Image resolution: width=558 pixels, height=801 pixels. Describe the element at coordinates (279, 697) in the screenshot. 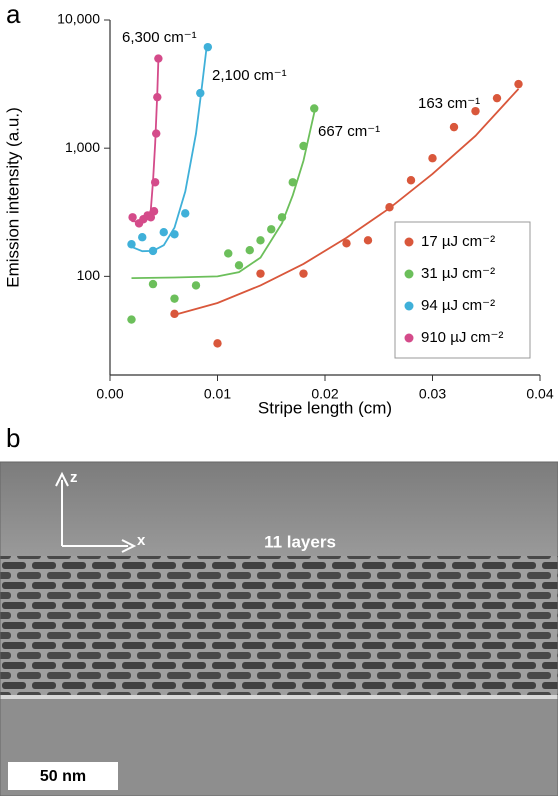

I see `interface` at that location.